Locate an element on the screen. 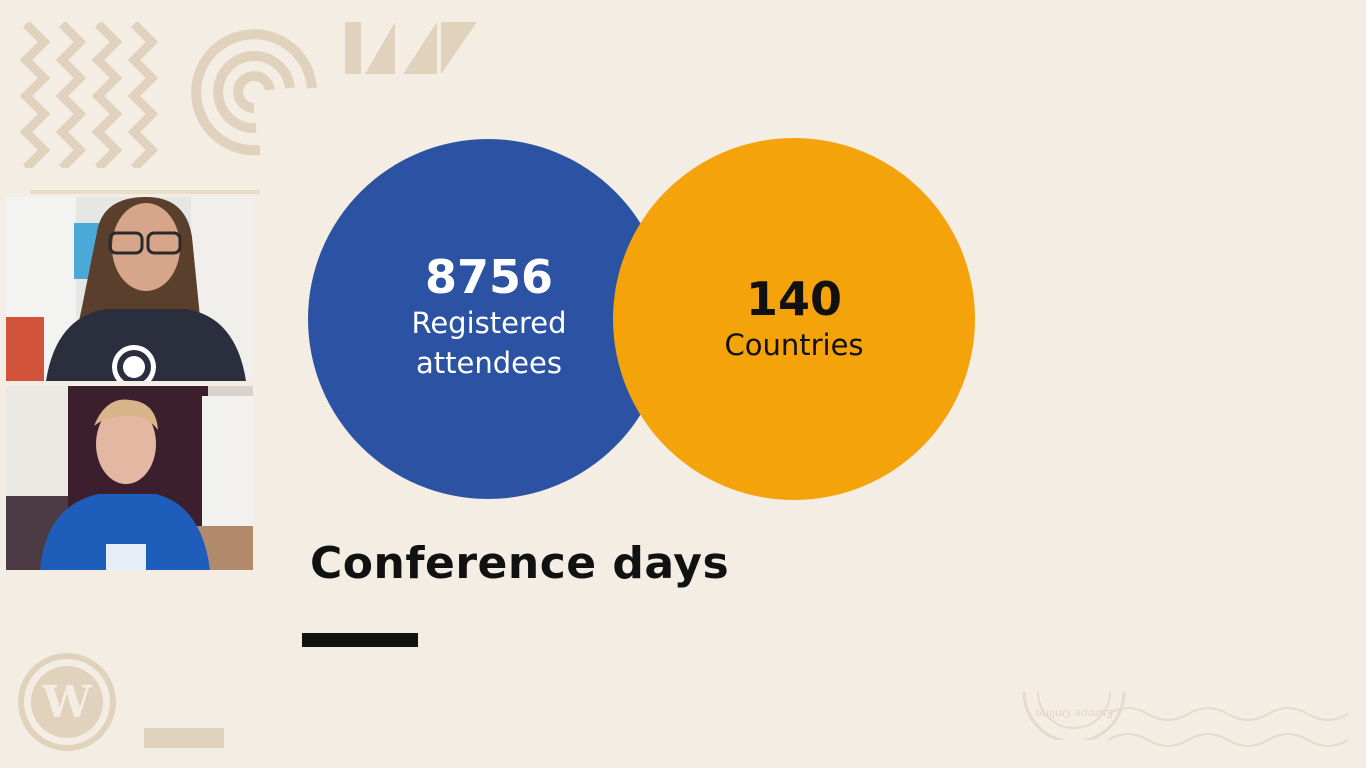  countries-circle is located at coordinates (794, 319).